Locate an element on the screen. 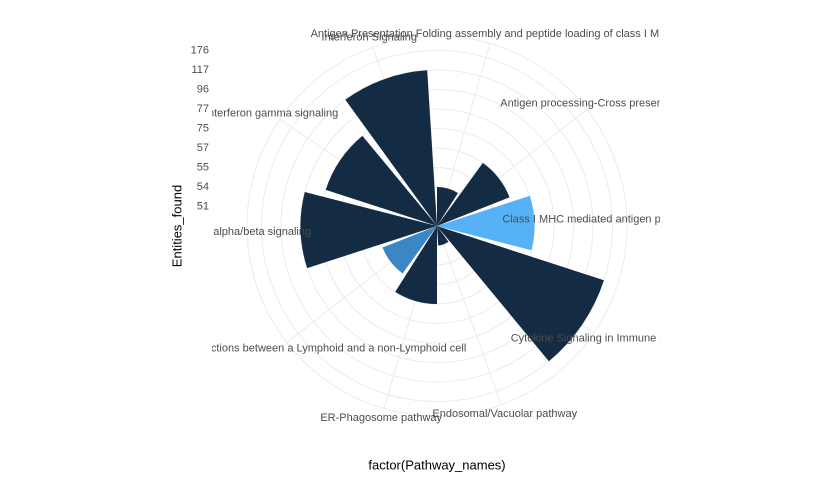 The image size is (828, 487). y-tick-label: 77 is located at coordinates (203, 109).